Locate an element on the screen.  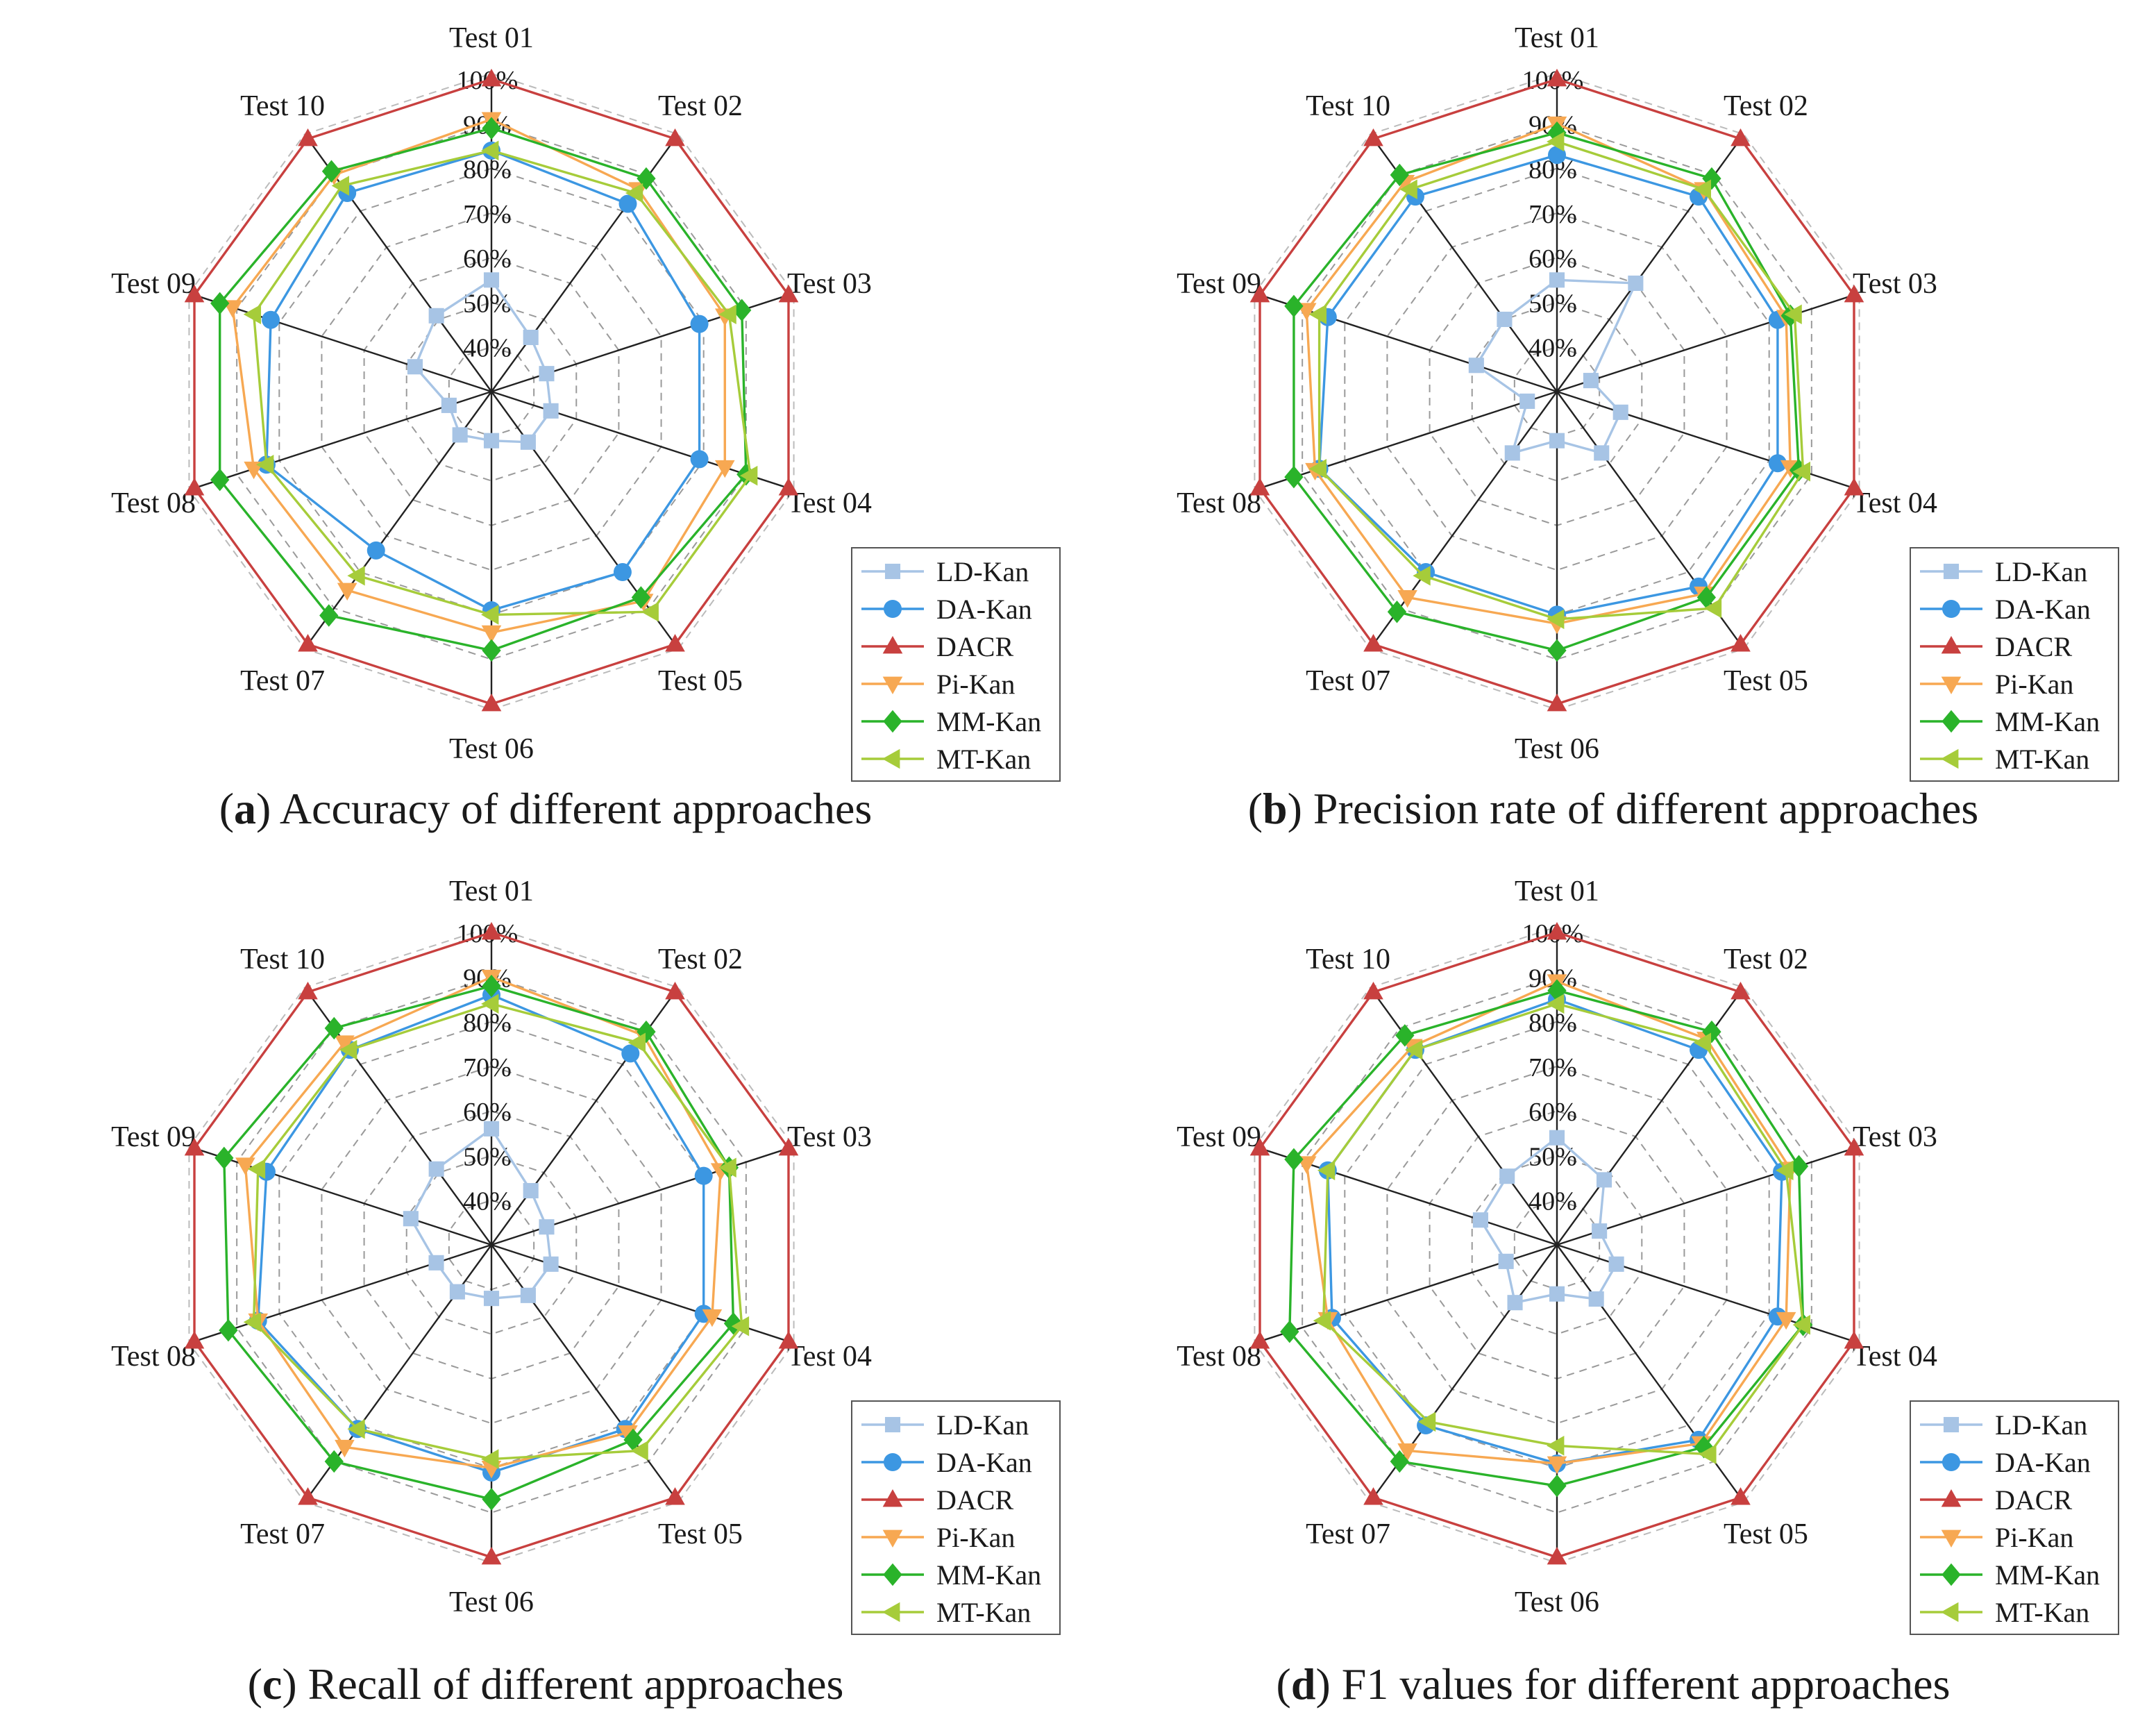
category-label-test-06: Test 06 is located at coordinates (1557, 1602).